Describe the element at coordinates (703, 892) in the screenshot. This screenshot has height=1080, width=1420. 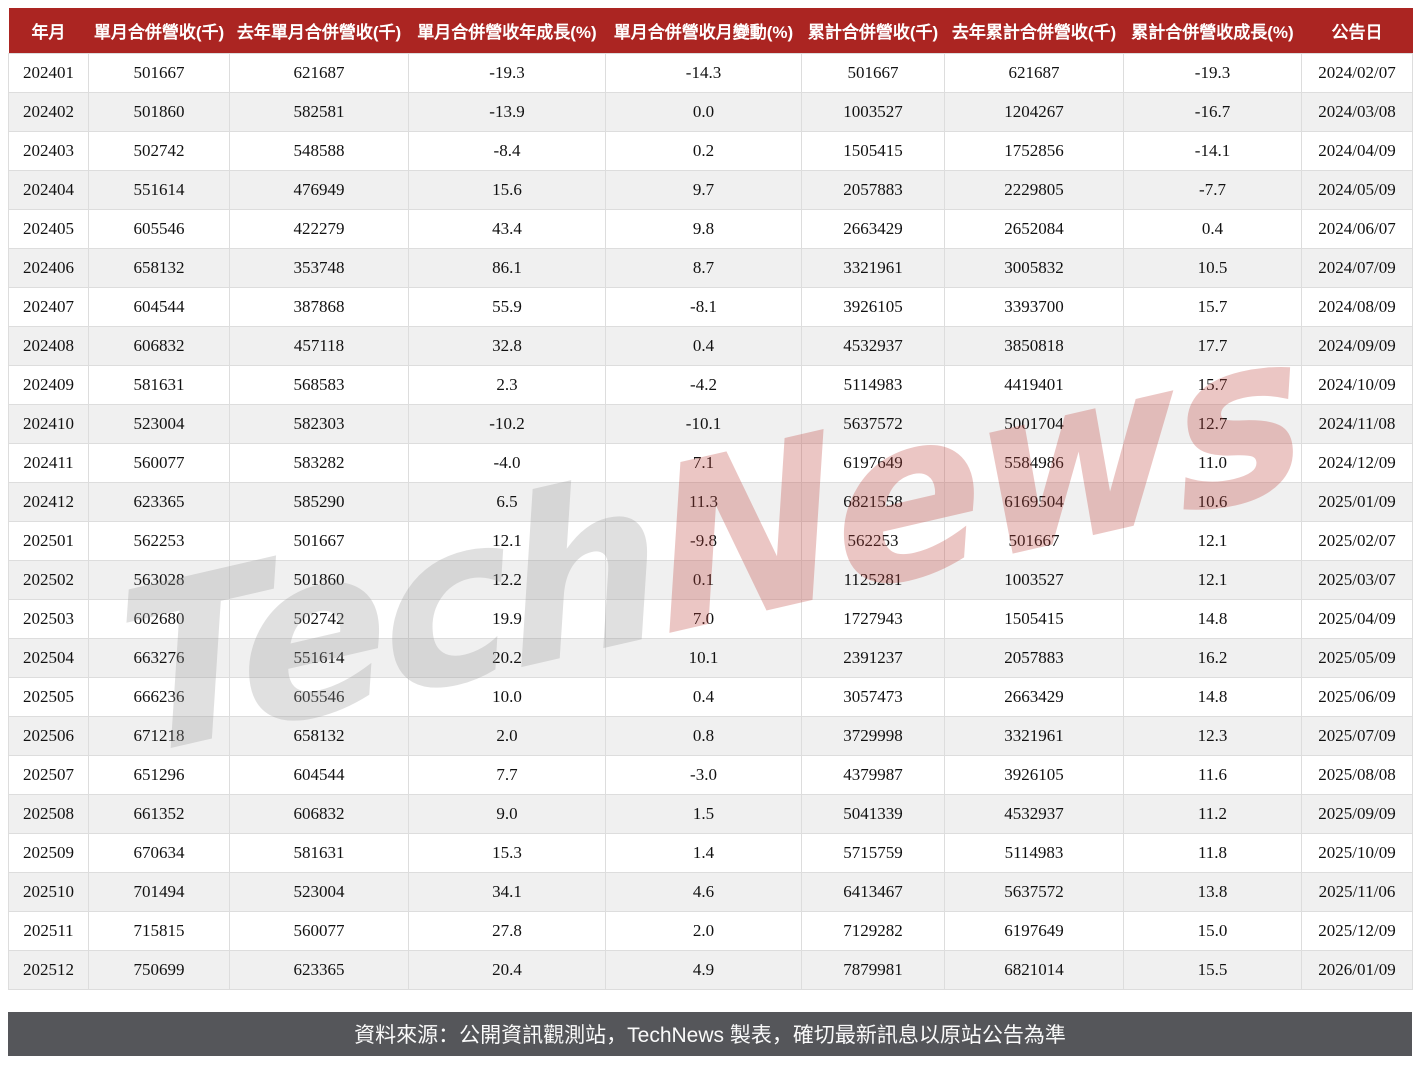
I see `cell: 4.6` at that location.